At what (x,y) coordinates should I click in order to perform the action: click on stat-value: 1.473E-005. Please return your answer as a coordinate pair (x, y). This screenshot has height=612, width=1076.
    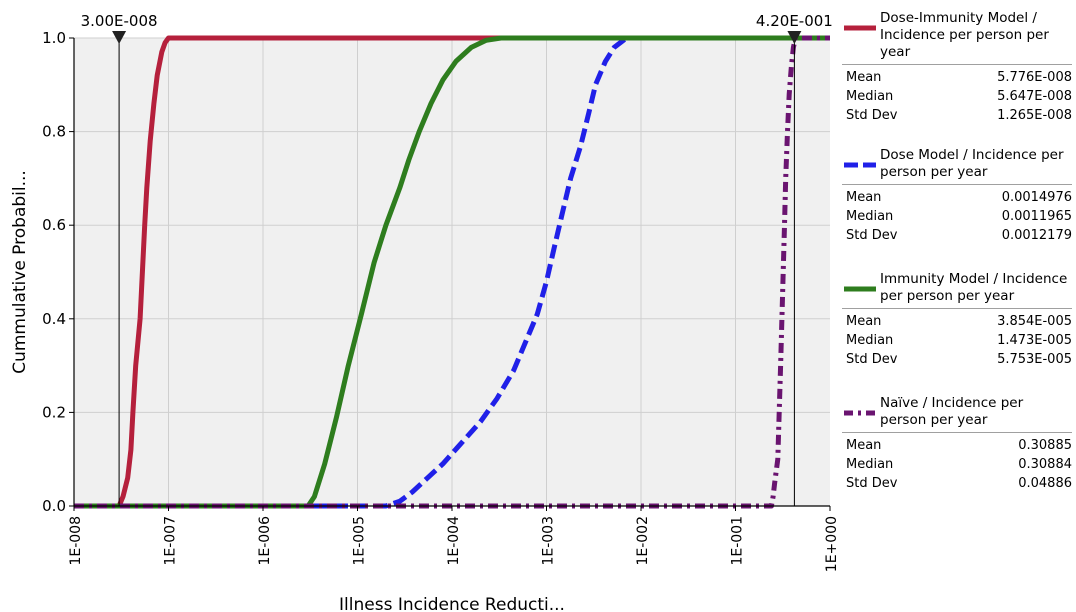
    Looking at the image, I should click on (1034, 340).